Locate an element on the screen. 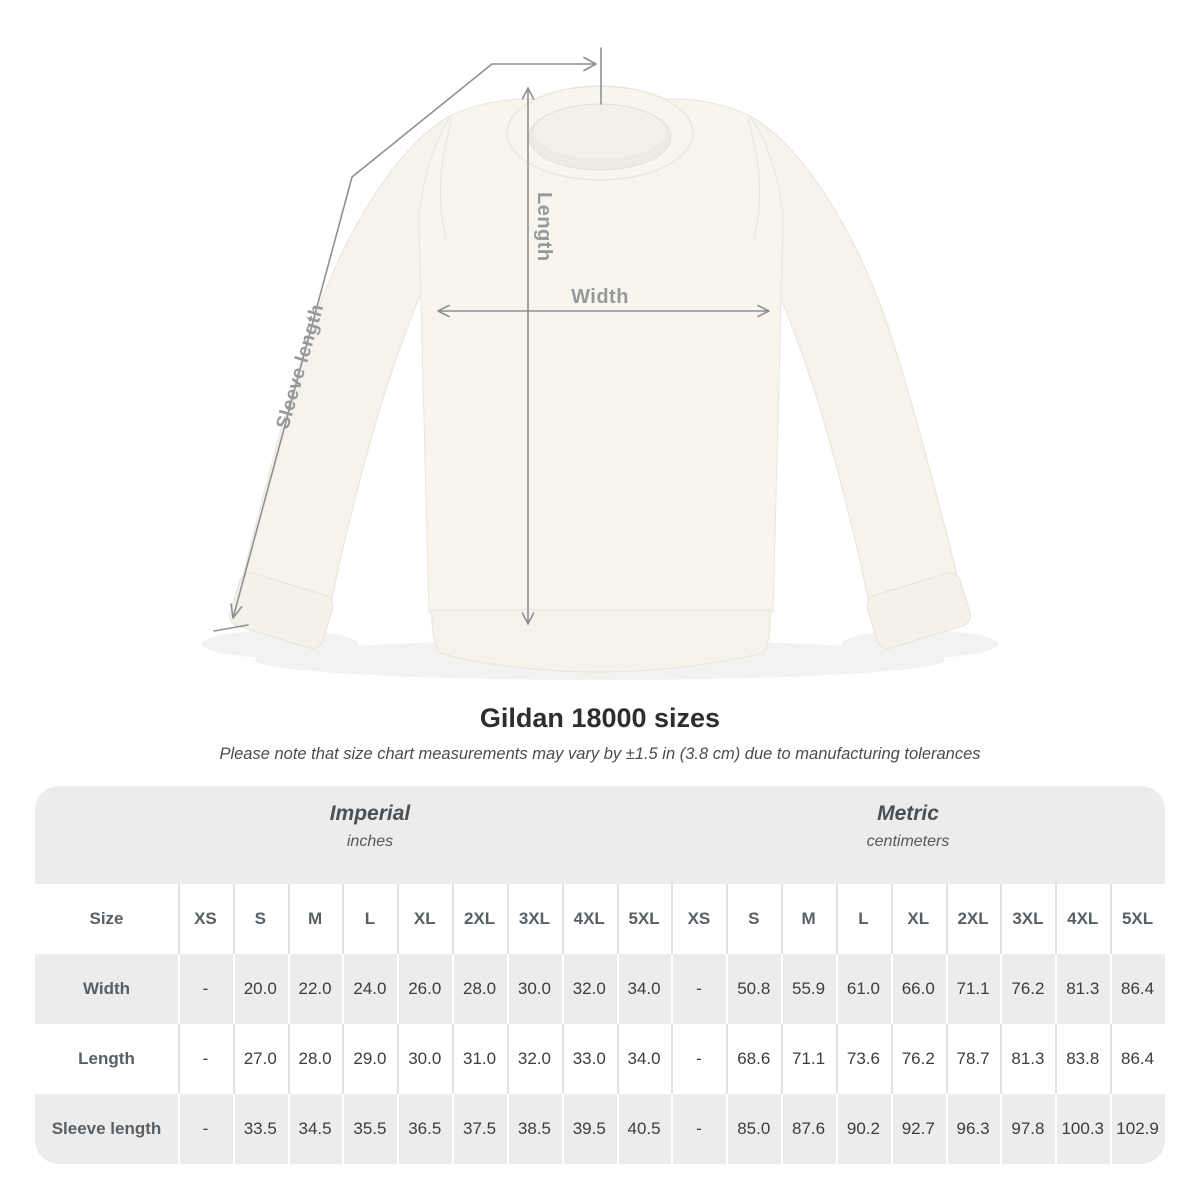  metric-label: Metric is located at coordinates (908, 813).